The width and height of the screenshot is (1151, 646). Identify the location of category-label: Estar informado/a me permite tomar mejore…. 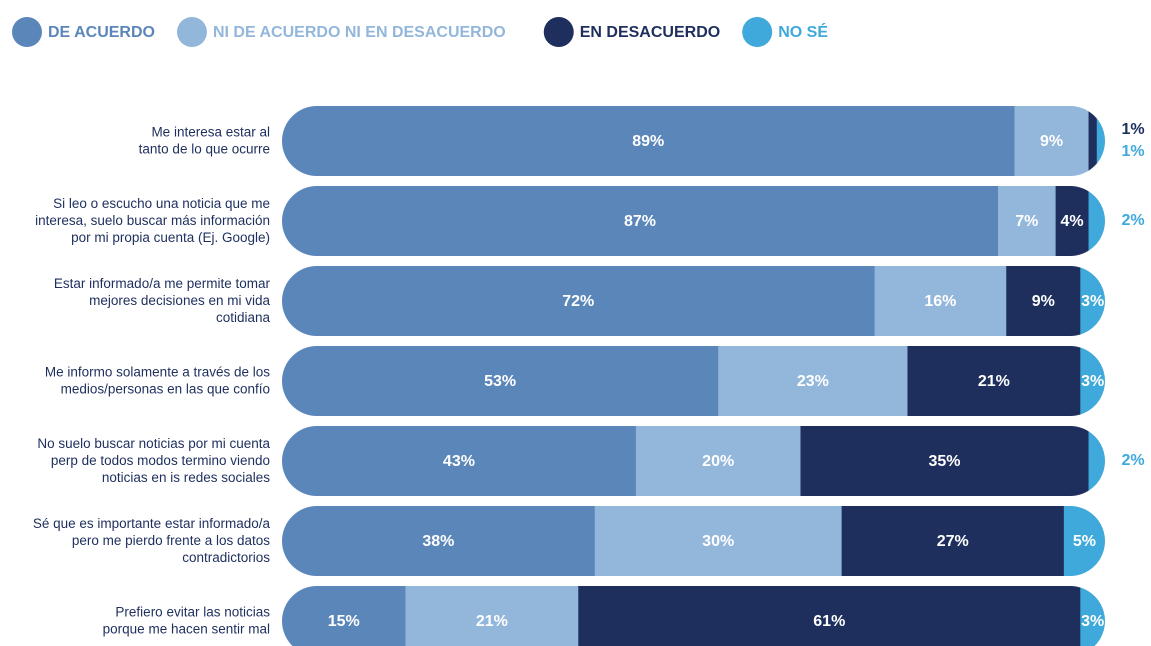
(162, 300).